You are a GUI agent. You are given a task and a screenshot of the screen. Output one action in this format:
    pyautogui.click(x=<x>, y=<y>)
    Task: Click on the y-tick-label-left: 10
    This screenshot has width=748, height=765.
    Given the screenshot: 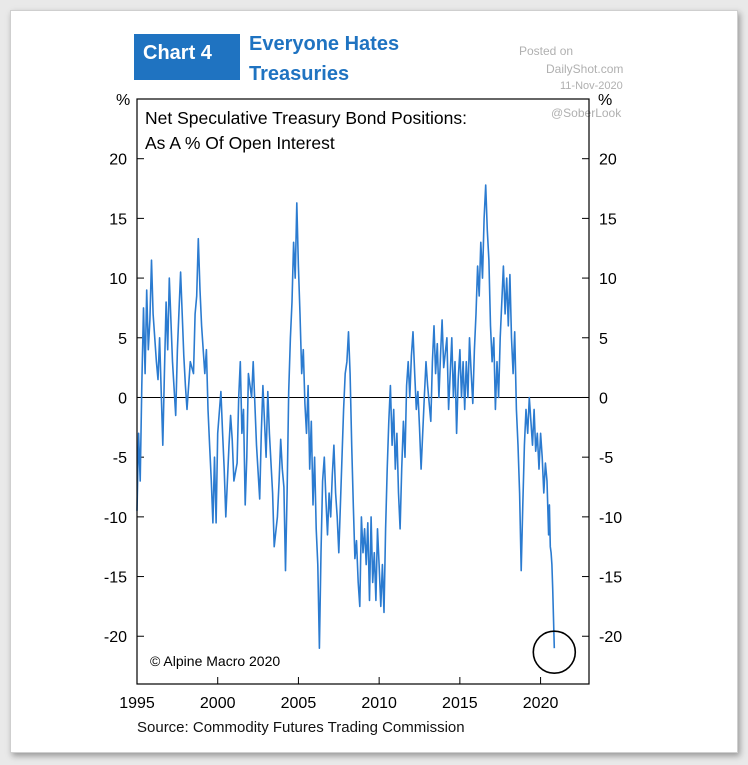 What is the action you would take?
    pyautogui.click(x=118, y=279)
    